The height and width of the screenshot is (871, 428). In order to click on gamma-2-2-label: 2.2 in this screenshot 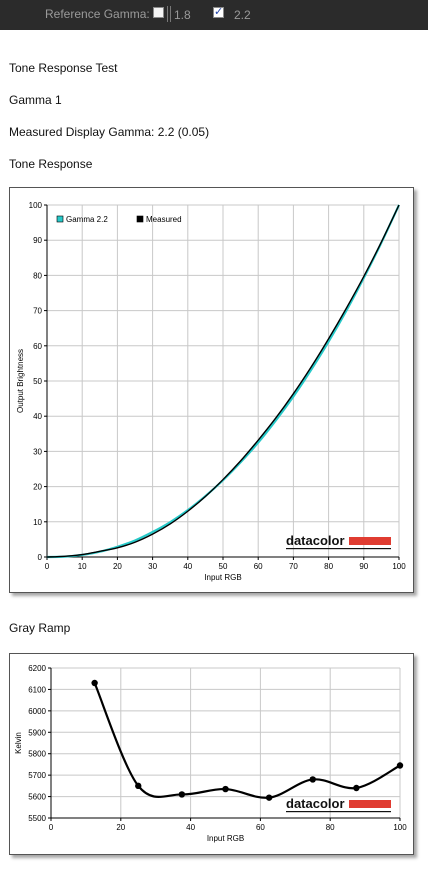, I will do `click(242, 15)`.